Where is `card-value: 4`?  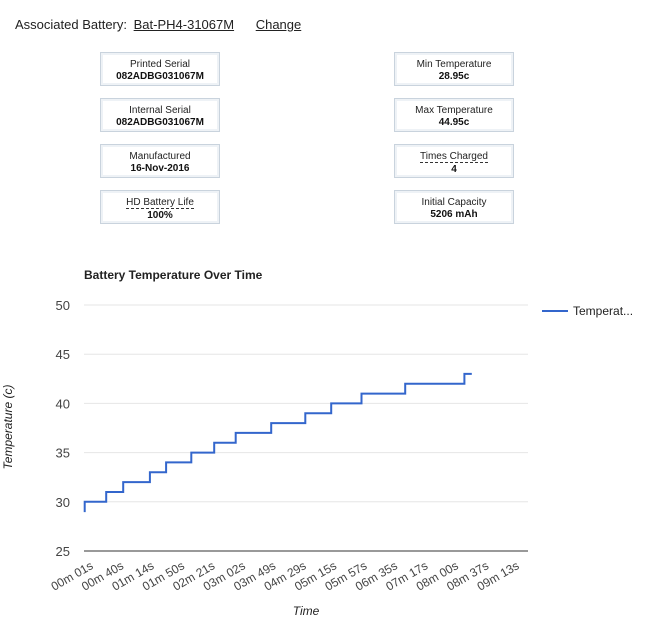
card-value: 4 is located at coordinates (454, 169).